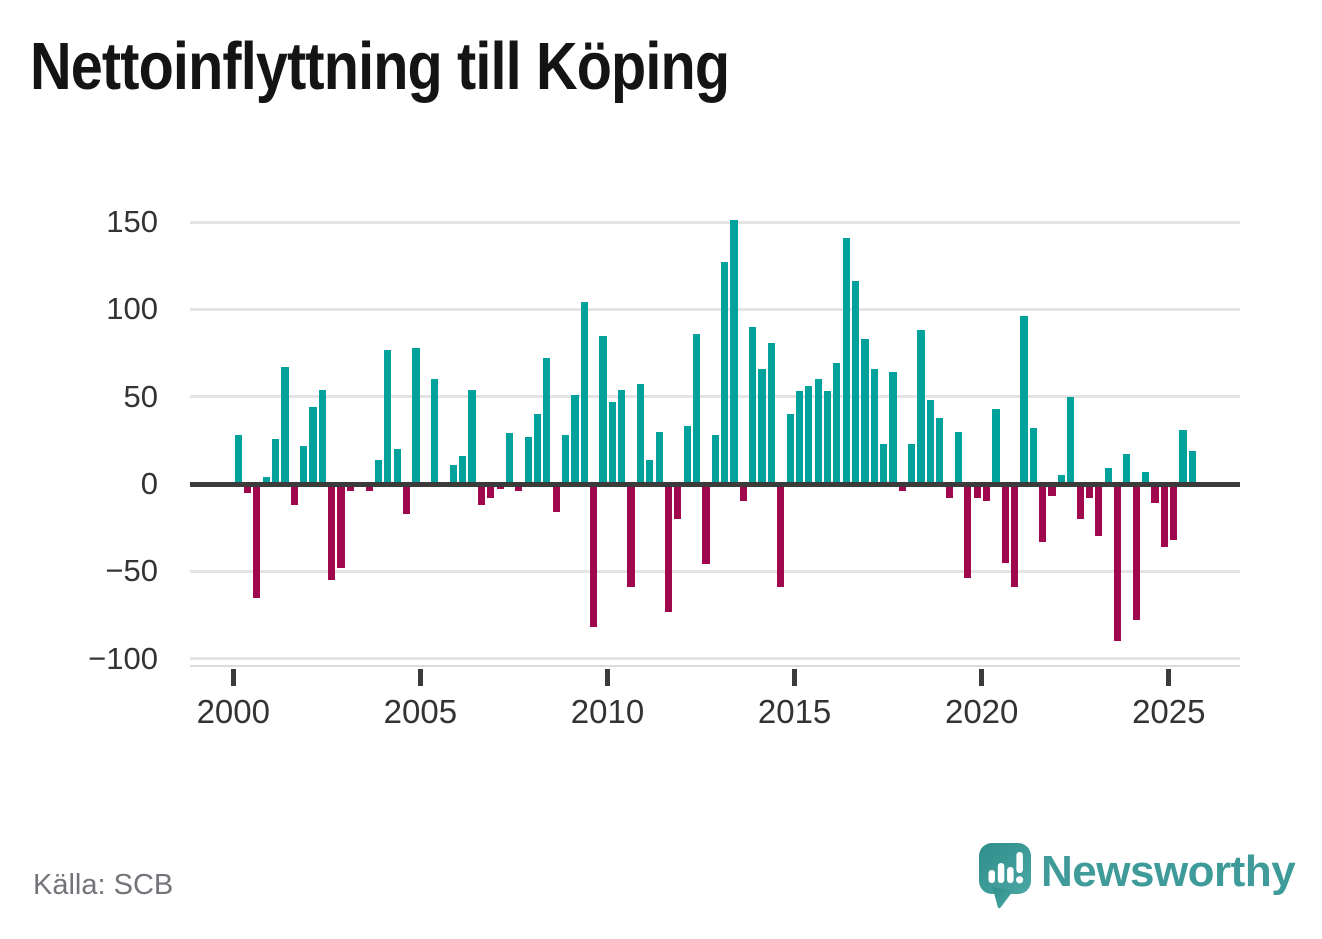 This screenshot has width=1322, height=939. What do you see at coordinates (1108, 476) in the screenshot?
I see `bar-2023Q2` at bounding box center [1108, 476].